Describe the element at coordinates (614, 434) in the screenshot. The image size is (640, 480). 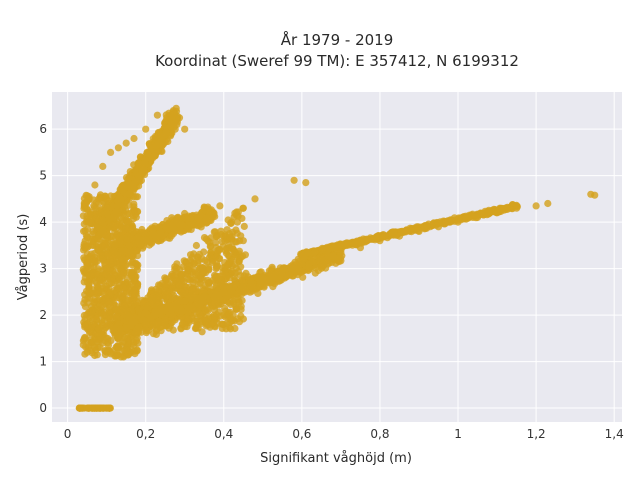
I see `x-tick-label: 1,4` at that location.